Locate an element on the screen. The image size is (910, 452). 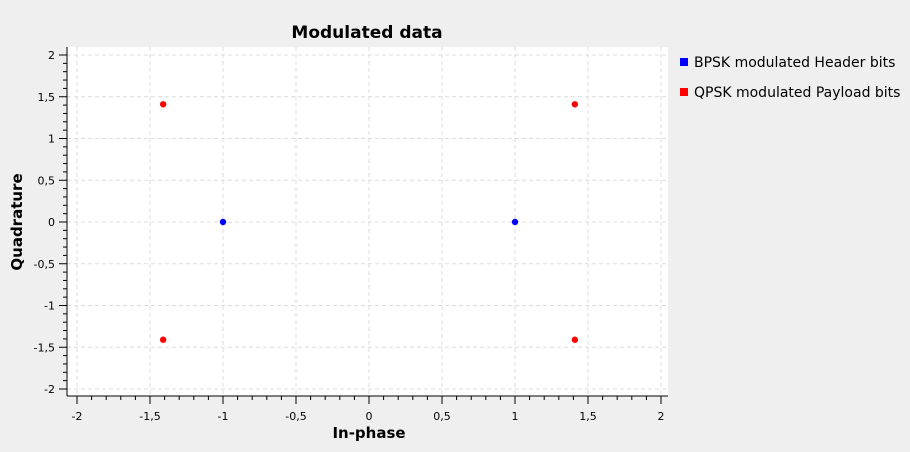
y-tick-label: 1,5 is located at coordinates (47, 97).